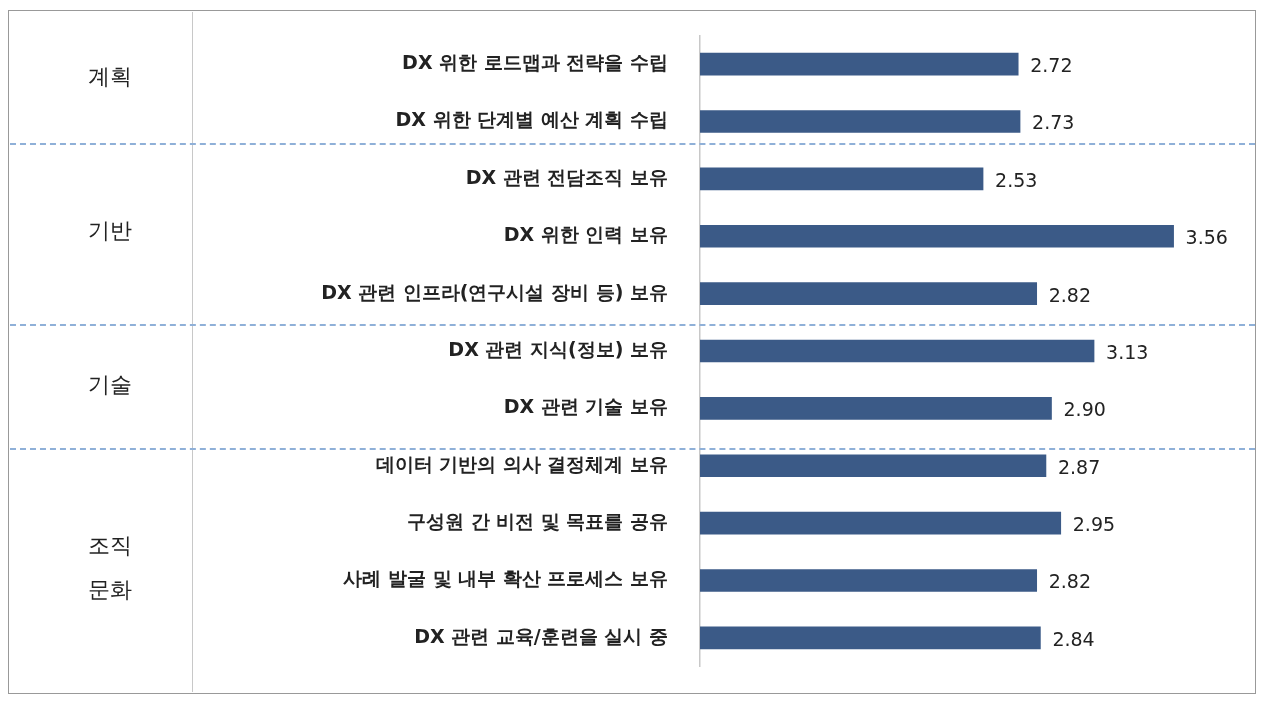  I want to click on data-label: 2.73, so click(1053, 122).